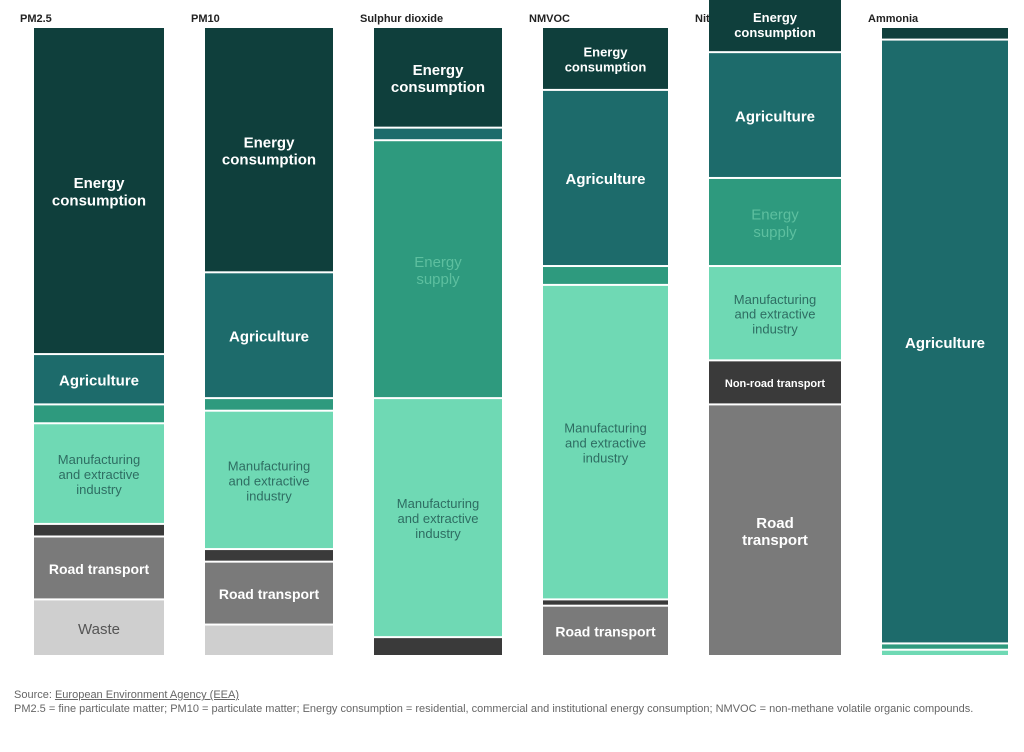 This screenshot has height=752, width=1024. I want to click on category-label: Sulphur dioxide, so click(401, 19).